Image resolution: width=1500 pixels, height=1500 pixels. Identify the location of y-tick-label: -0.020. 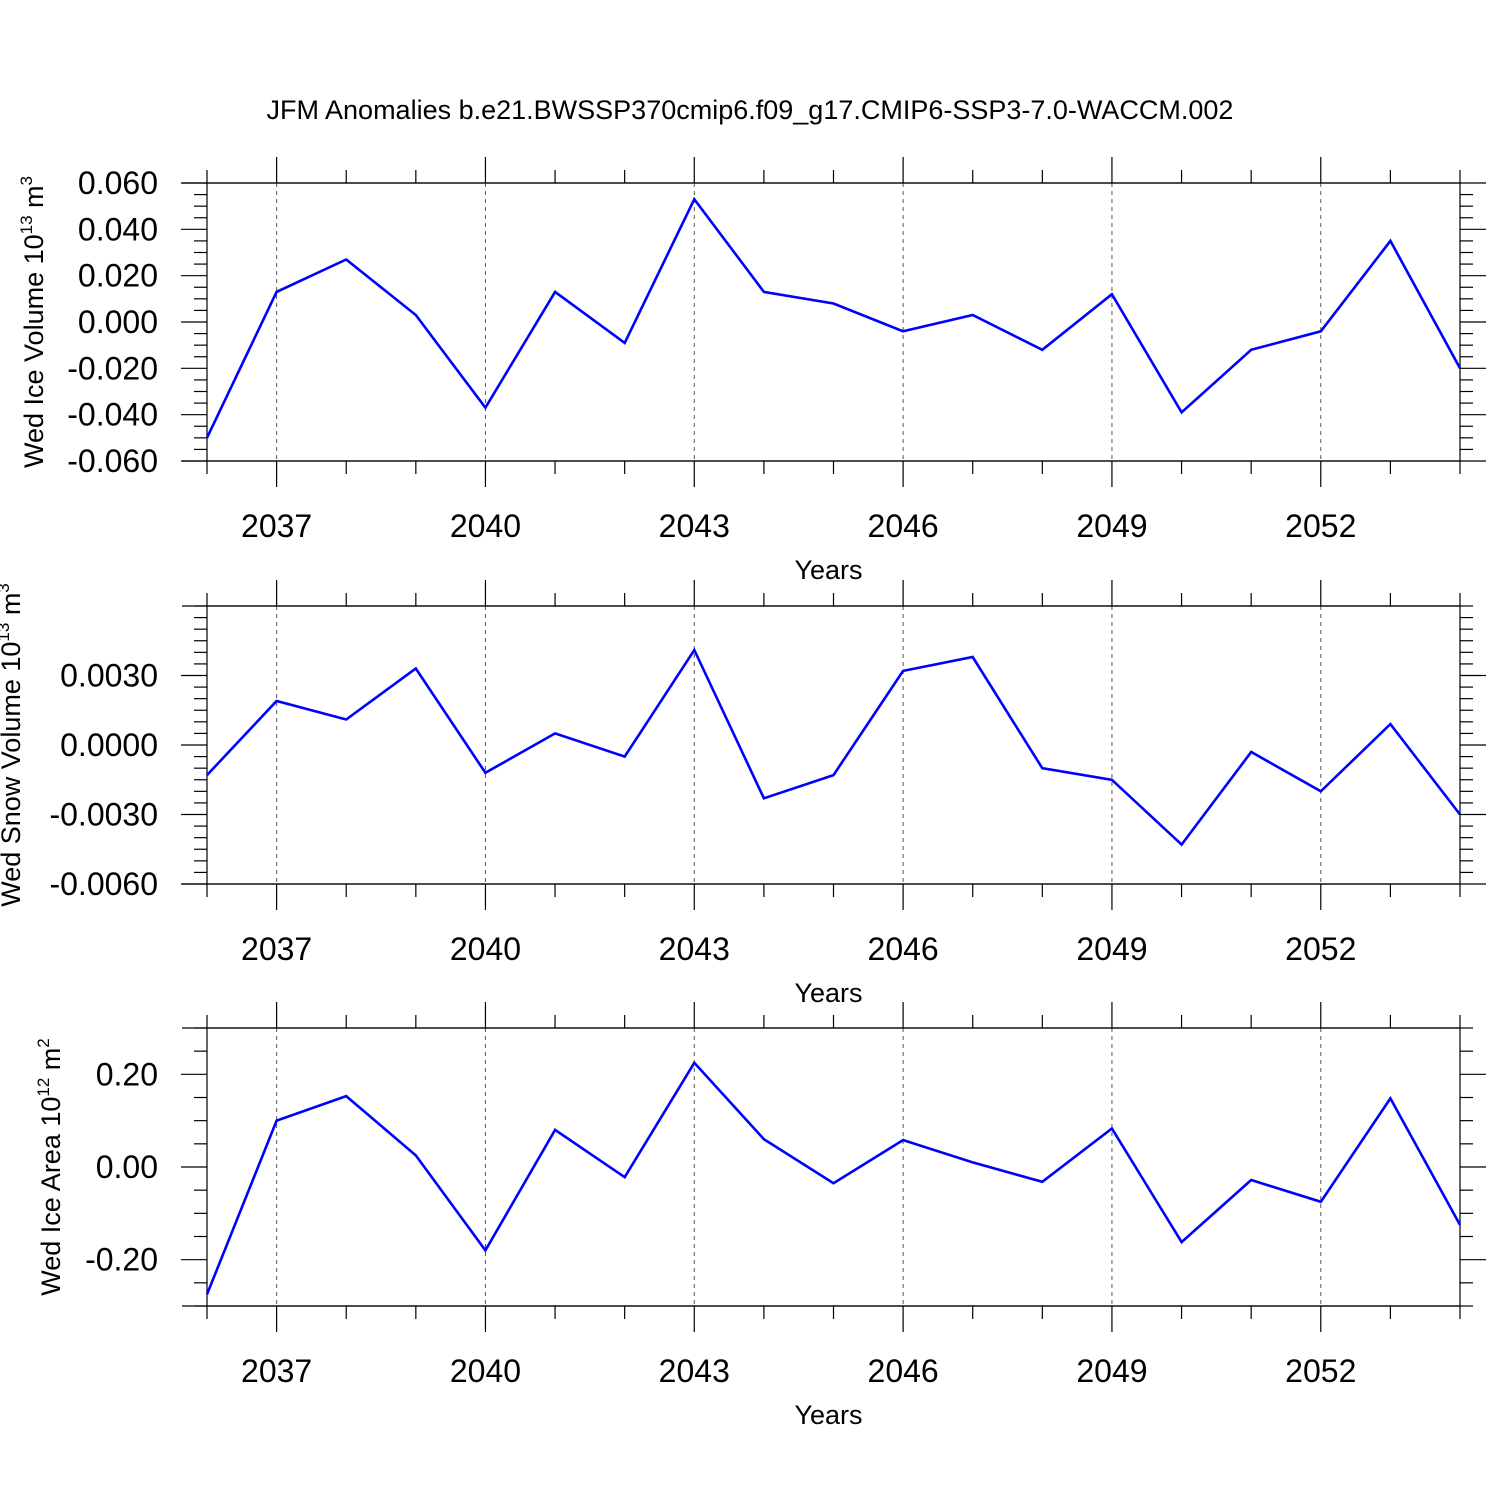
(112, 368).